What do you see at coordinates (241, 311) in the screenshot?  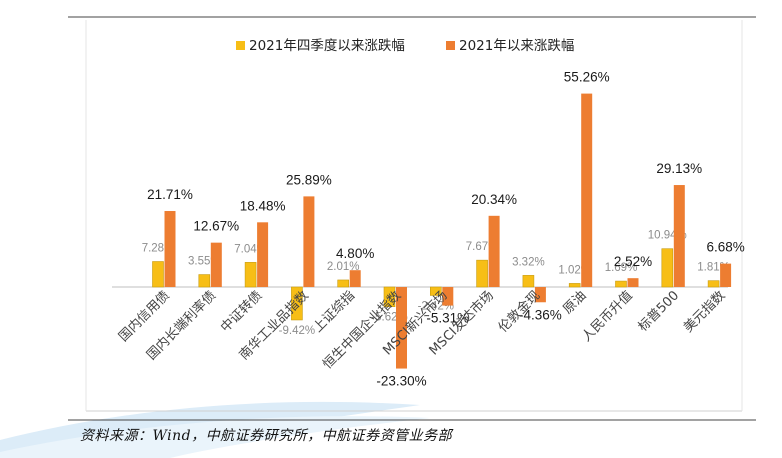 I see `category-label-3: 中证转债` at bounding box center [241, 311].